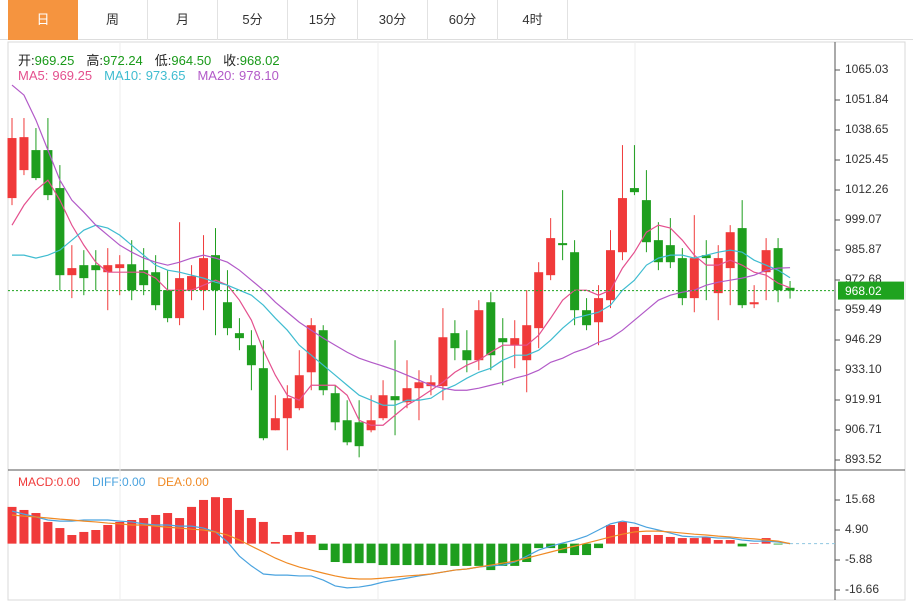 This screenshot has height=602, width=913. I want to click on period-tab: 5分, so click(253, 20).